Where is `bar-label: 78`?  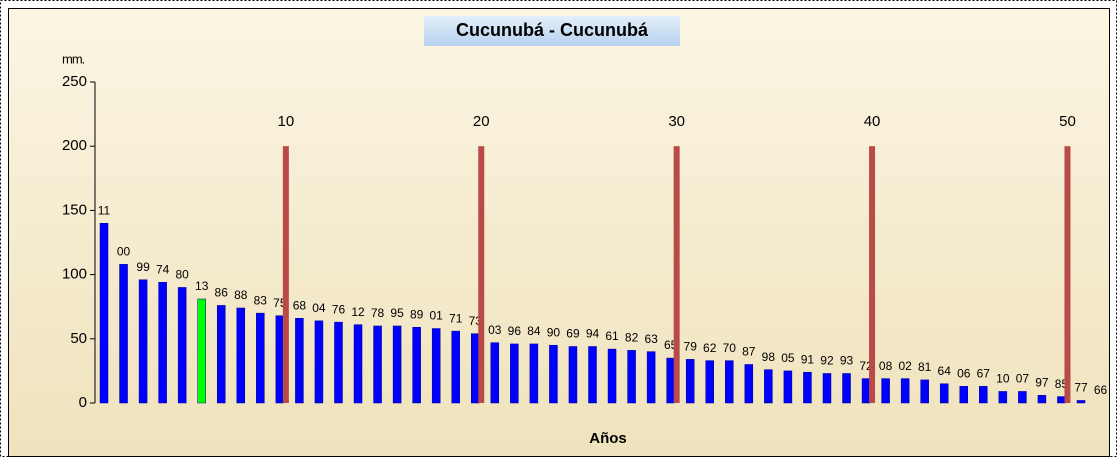 bar-label: 78 is located at coordinates (378, 313).